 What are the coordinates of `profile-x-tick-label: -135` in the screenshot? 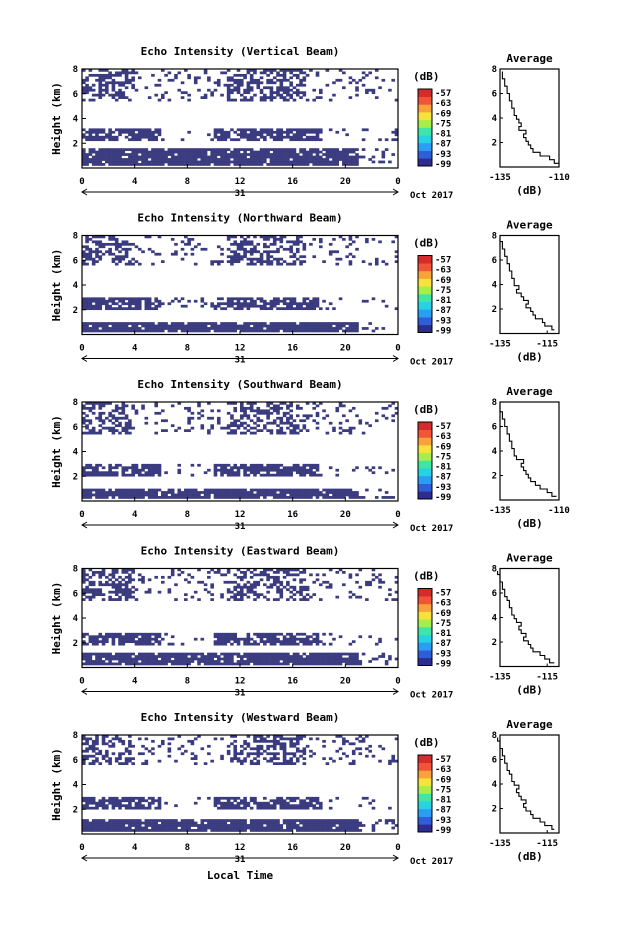 It's located at (500, 678).